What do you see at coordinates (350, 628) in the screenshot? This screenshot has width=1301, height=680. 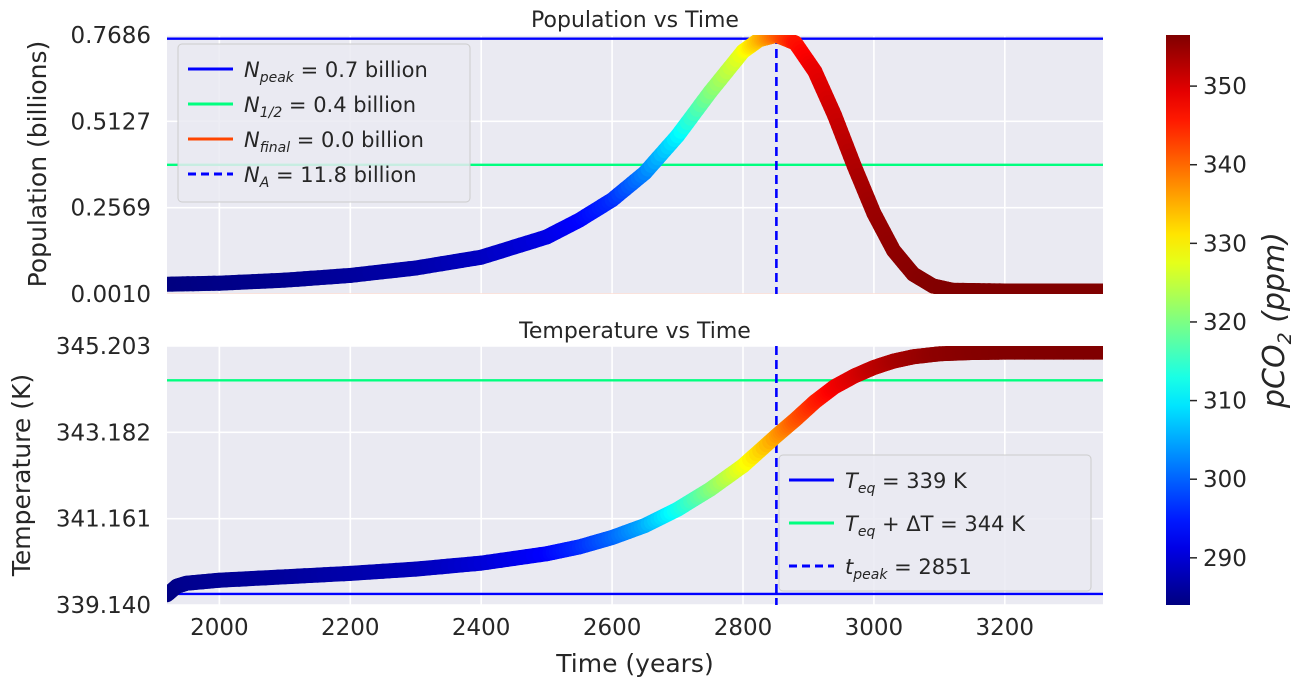 I see `xtick-label: 2200` at bounding box center [350, 628].